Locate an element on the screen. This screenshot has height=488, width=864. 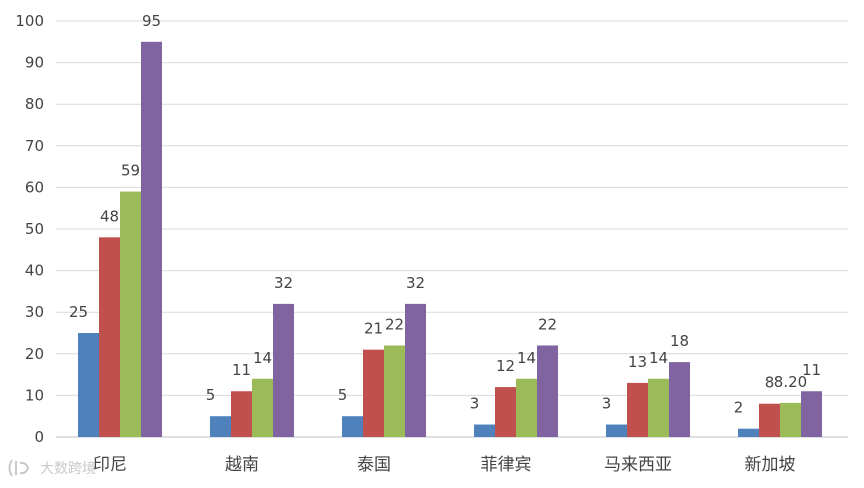
data-label: 95 is located at coordinates (151, 21).